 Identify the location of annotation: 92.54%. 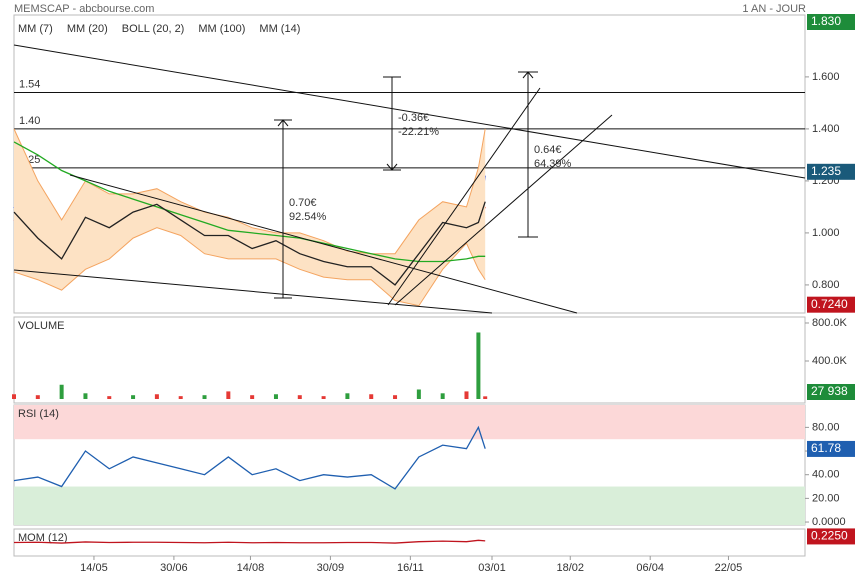
(308, 217).